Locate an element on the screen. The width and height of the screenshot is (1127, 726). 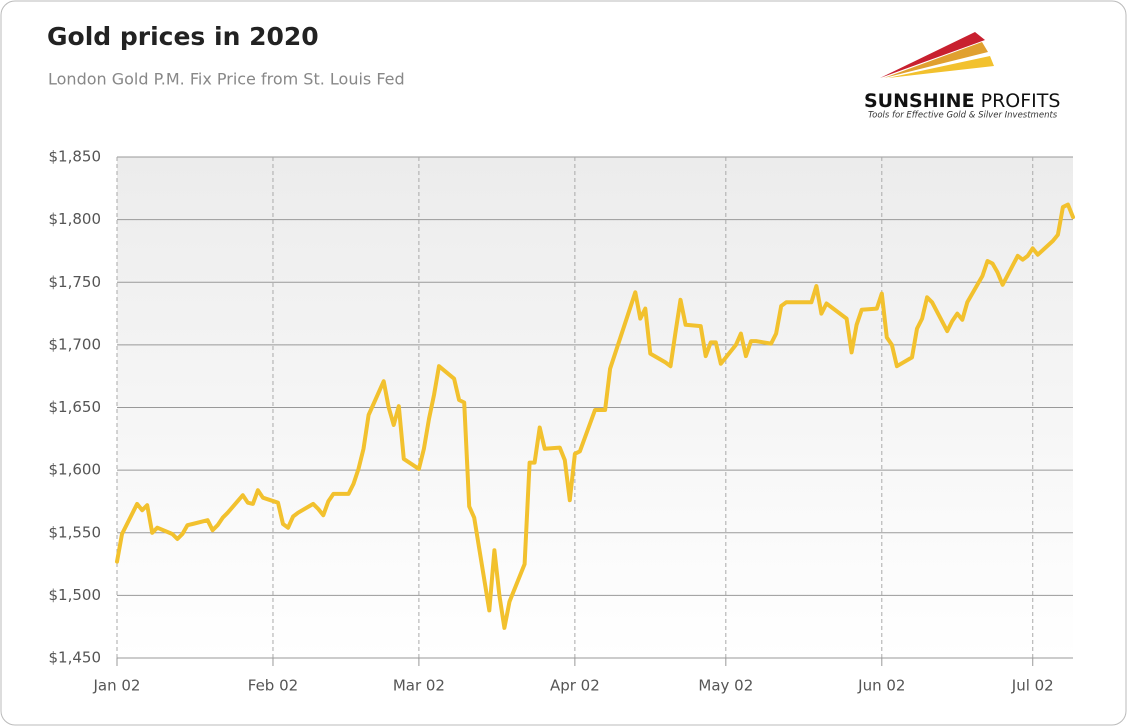
y-tick-label: $1,500 is located at coordinates (75, 595).